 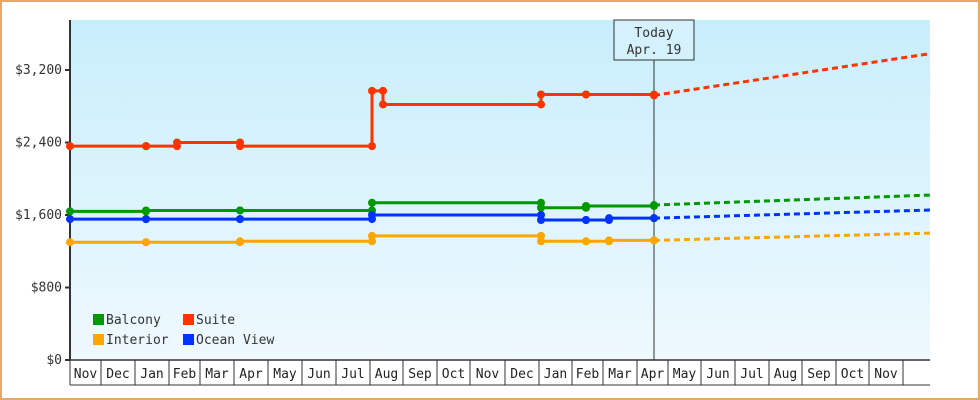 I want to click on today-label: Today, so click(x=653, y=33).